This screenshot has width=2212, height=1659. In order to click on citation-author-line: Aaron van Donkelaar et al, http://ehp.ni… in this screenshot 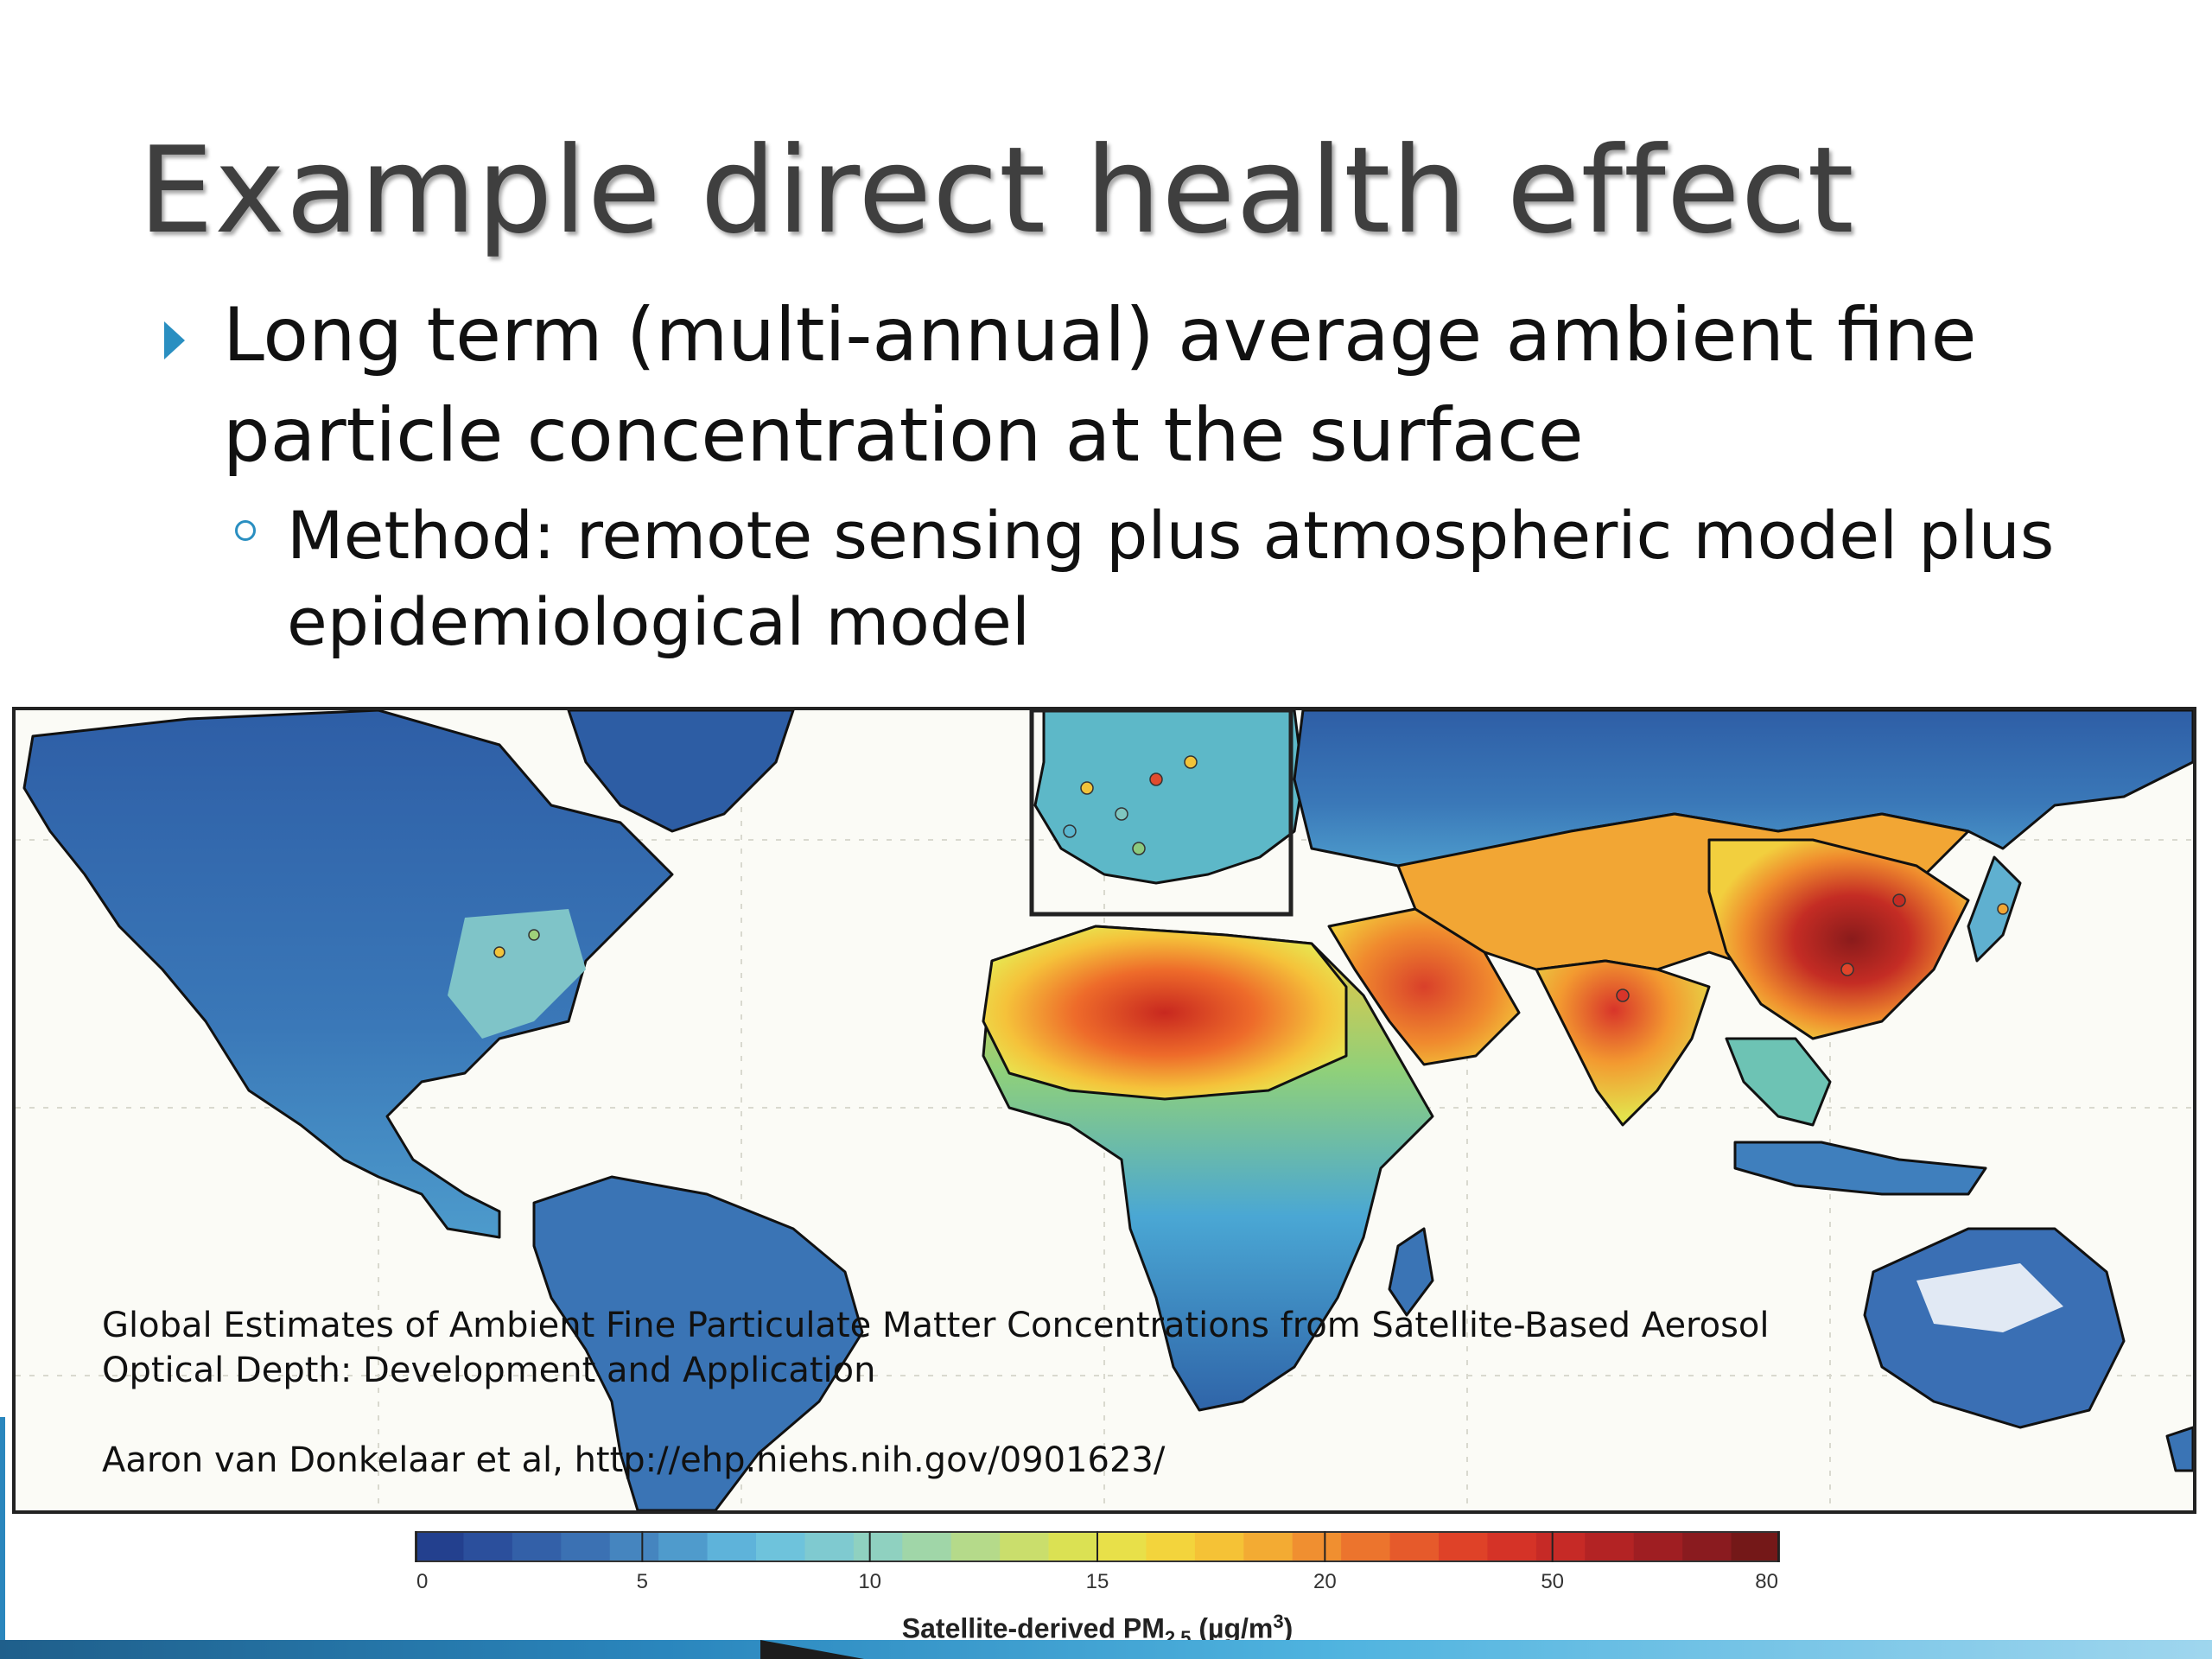, I will do `click(634, 1460)`.